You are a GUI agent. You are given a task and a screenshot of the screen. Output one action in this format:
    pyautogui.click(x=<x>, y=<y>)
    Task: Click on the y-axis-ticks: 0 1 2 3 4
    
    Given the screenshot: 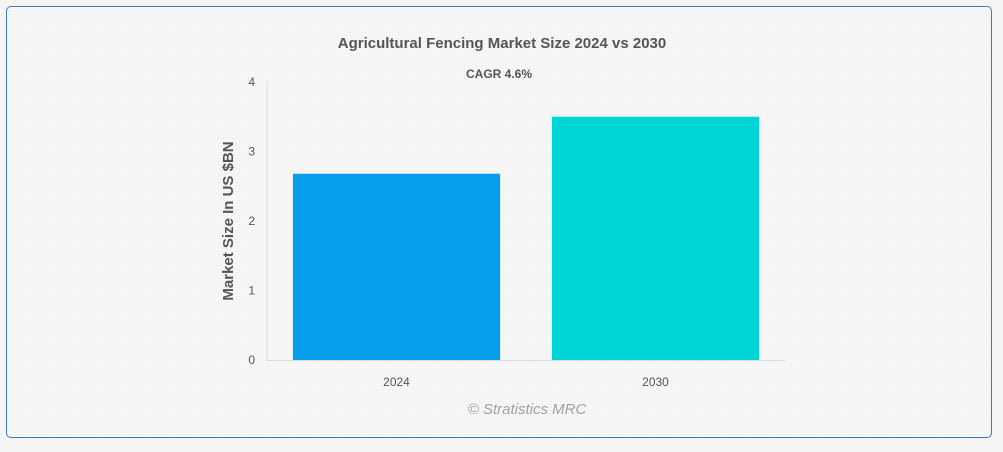 What is the action you would take?
    pyautogui.click(x=251, y=221)
    